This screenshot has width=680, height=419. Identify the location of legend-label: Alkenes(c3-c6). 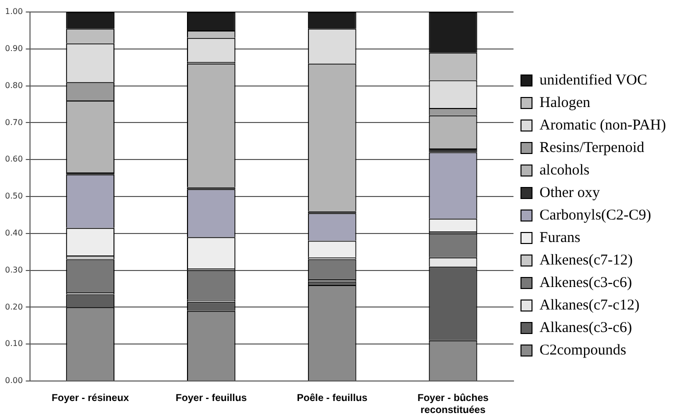
(585, 282).